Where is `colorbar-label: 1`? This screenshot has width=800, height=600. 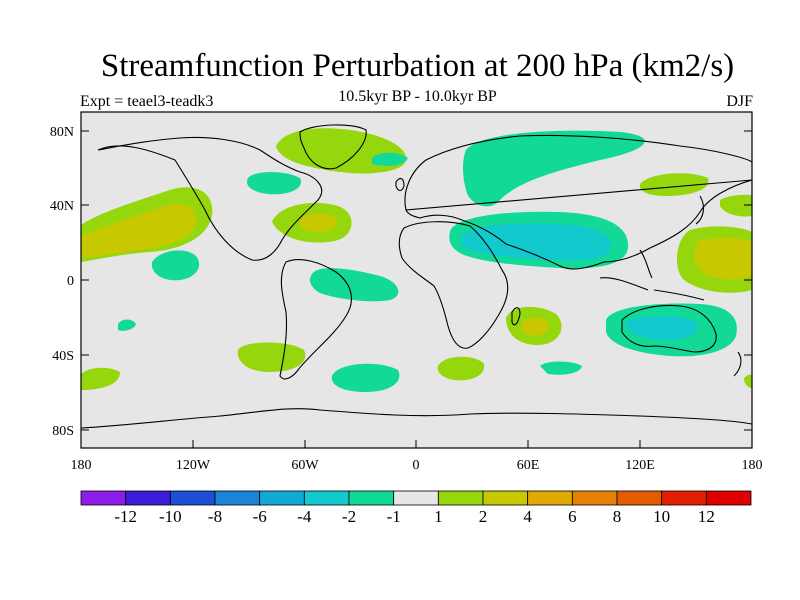 colorbar-label: 1 is located at coordinates (438, 516).